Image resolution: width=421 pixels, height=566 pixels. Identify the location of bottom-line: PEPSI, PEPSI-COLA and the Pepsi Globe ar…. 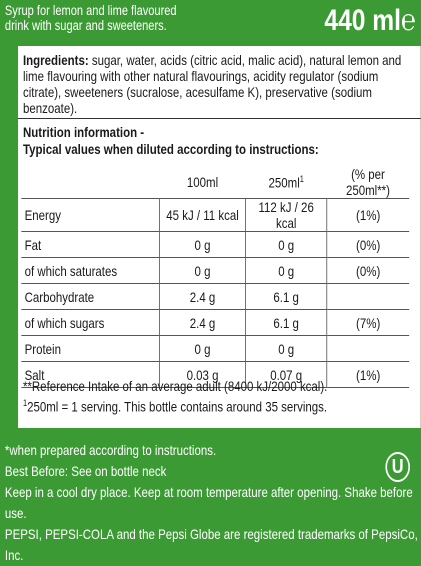
(211, 544).